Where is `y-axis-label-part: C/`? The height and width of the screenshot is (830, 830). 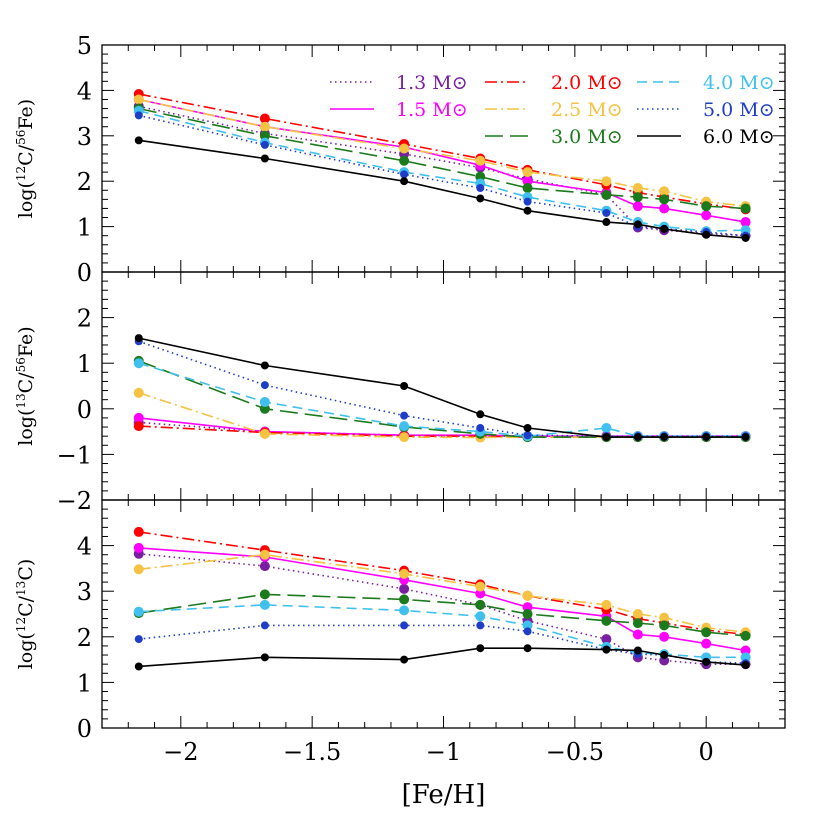 y-axis-label-part: C/ is located at coordinates (26, 155).